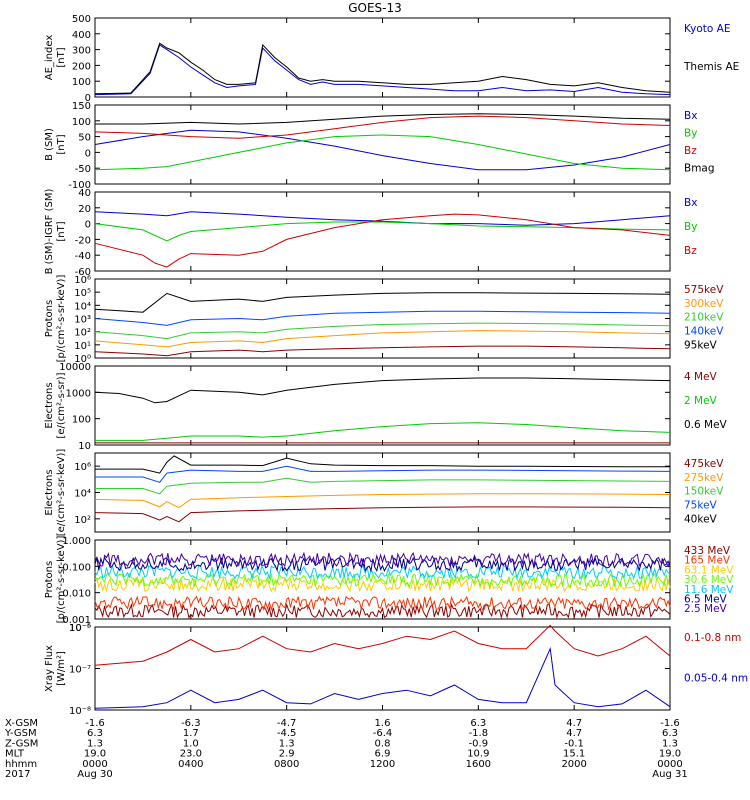 This screenshot has height=800, width=750. Describe the element at coordinates (76, 567) in the screenshot. I see `y-tick-label: 0.100` at that location.